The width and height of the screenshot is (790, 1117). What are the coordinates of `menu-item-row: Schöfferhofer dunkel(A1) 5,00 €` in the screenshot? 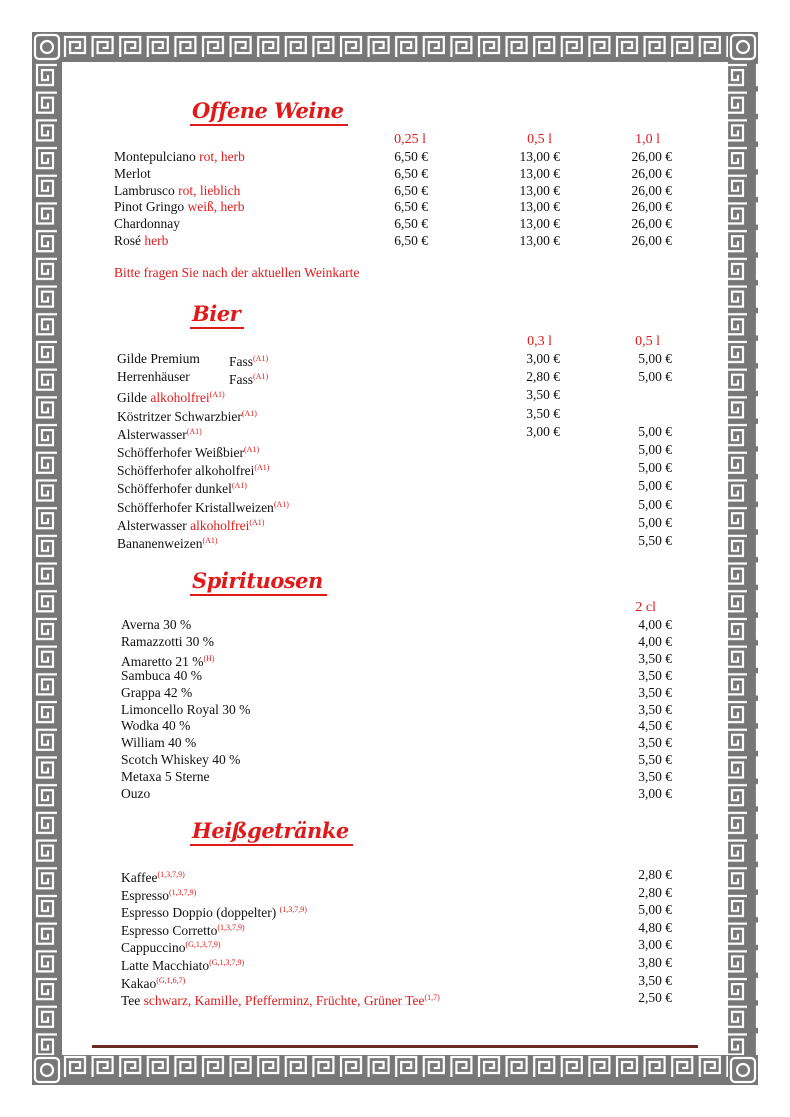 It's located at (395, 487).